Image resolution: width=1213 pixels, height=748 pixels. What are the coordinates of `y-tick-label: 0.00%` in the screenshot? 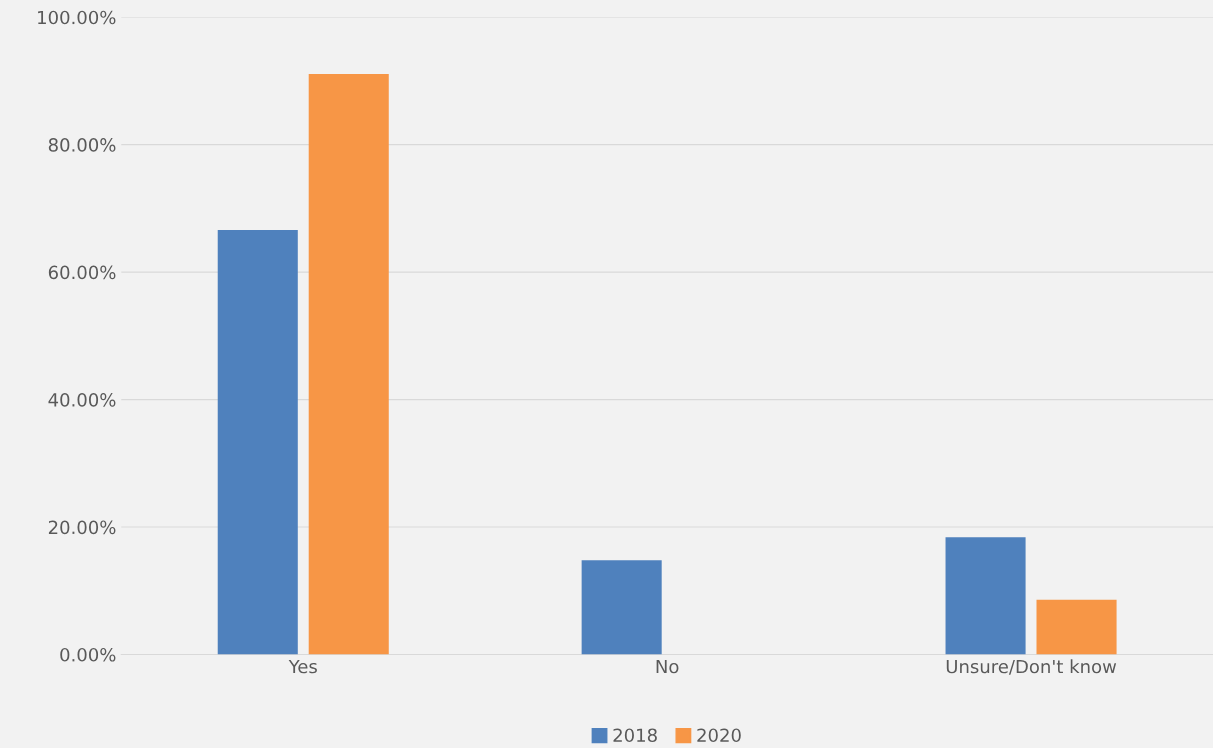 It's located at (88, 654).